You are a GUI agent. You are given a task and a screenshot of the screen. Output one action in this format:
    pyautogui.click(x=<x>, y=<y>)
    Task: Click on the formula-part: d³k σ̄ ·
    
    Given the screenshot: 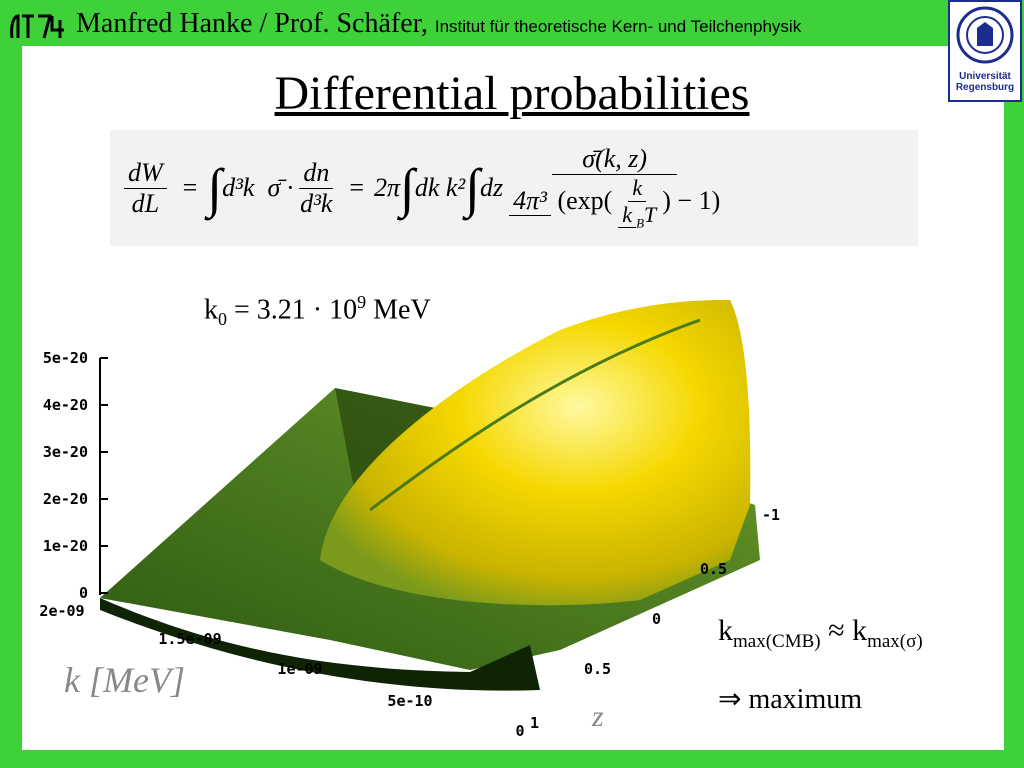 What is the action you would take?
    pyautogui.click(x=258, y=187)
    